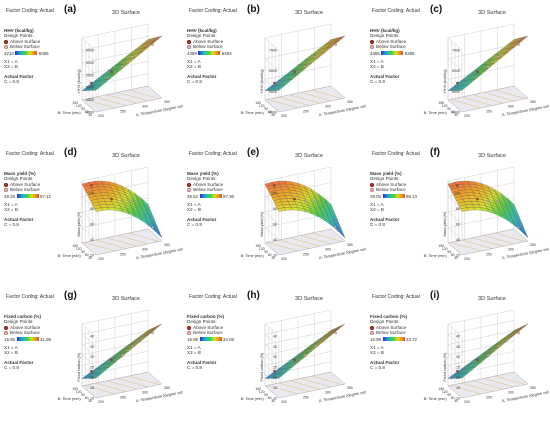  What do you see at coordinates (456, 51) in the screenshot?
I see `y-tick-label: 7000` at bounding box center [456, 51].